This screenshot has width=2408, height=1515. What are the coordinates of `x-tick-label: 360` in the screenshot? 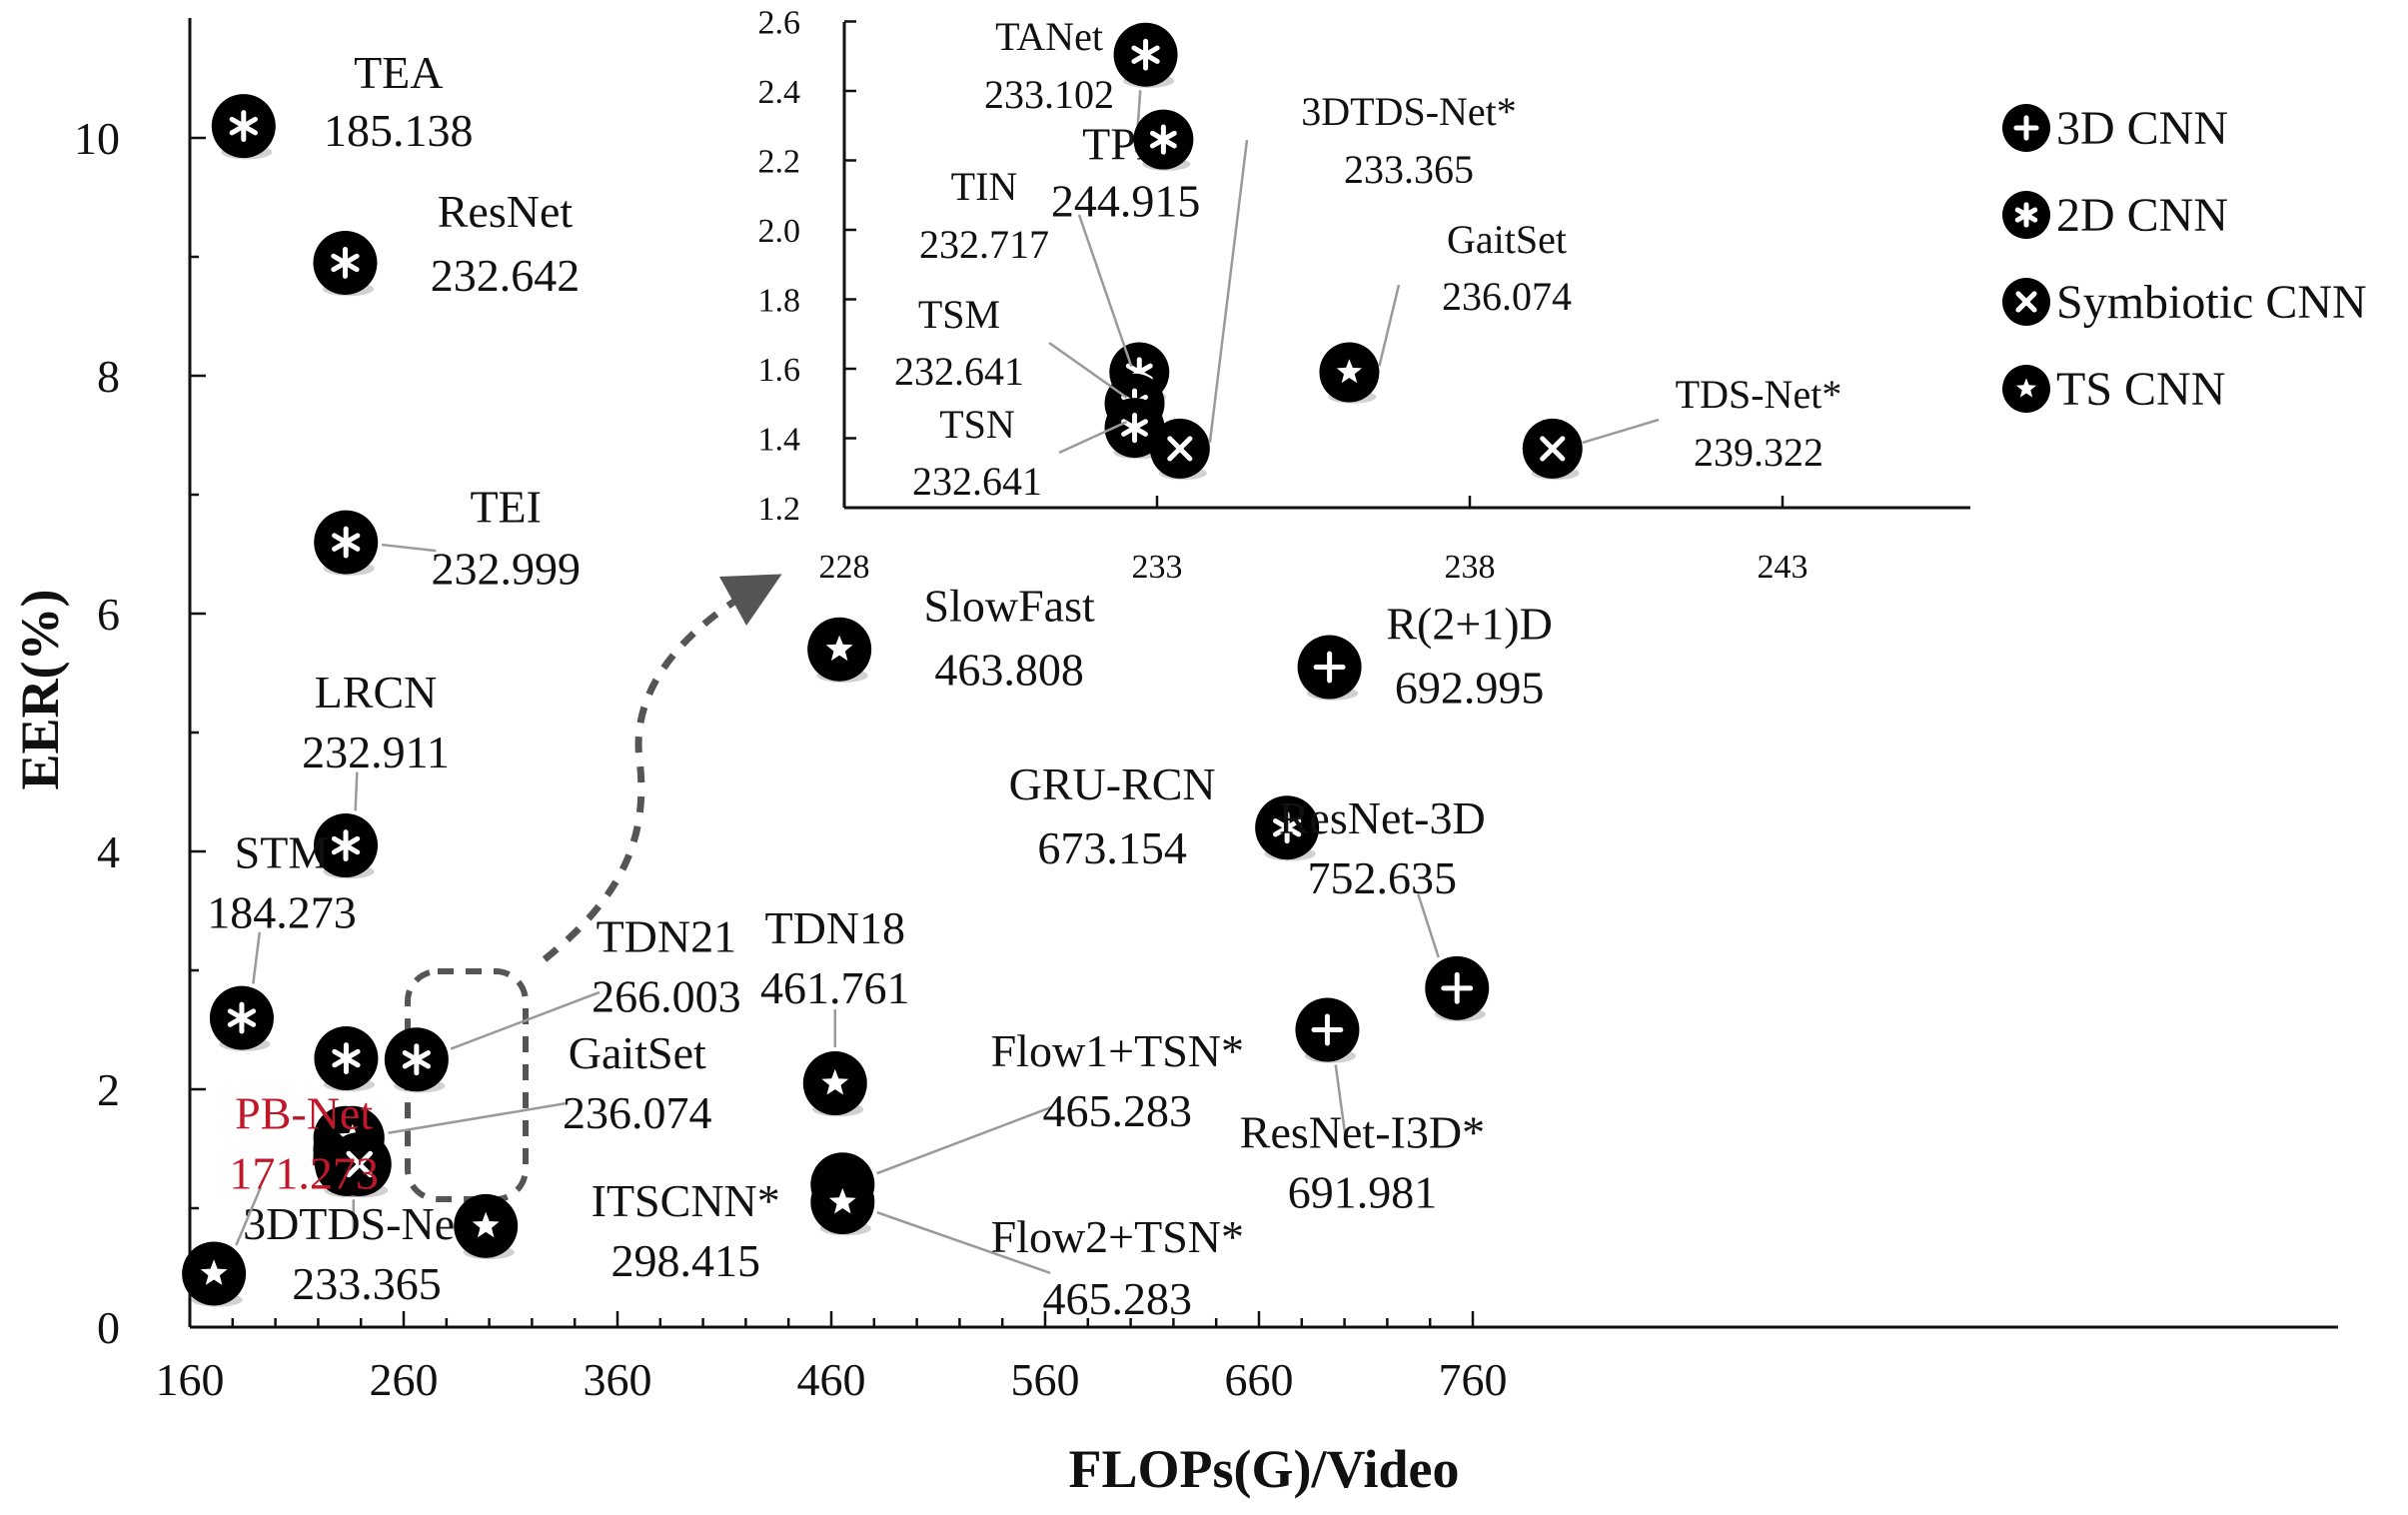 It's located at (618, 1380).